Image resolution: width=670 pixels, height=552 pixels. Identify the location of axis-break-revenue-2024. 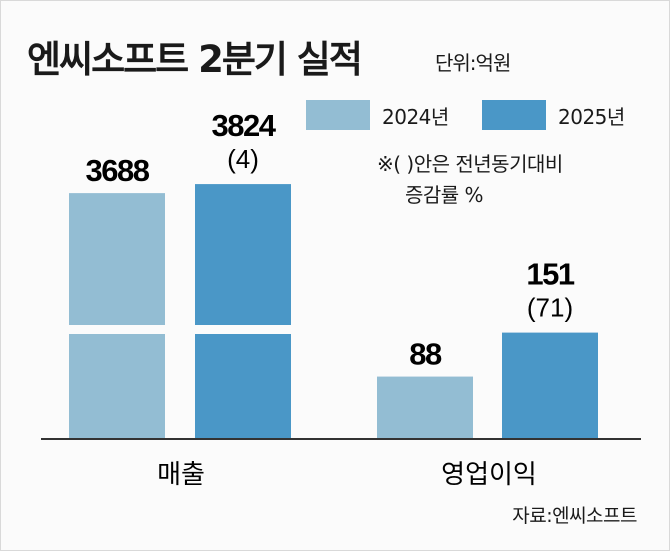
(117, 329).